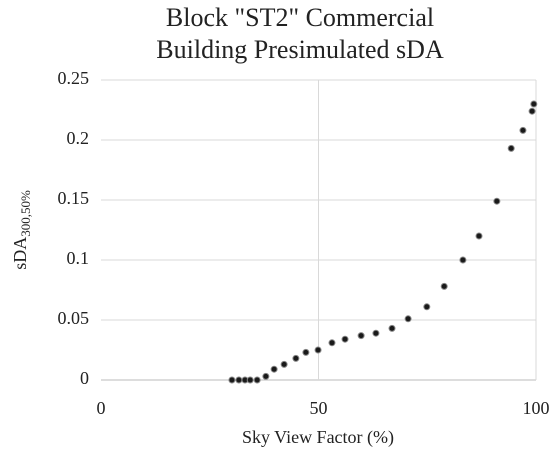  I want to click on chart-title: Building Presimulated sDA, so click(300, 49).